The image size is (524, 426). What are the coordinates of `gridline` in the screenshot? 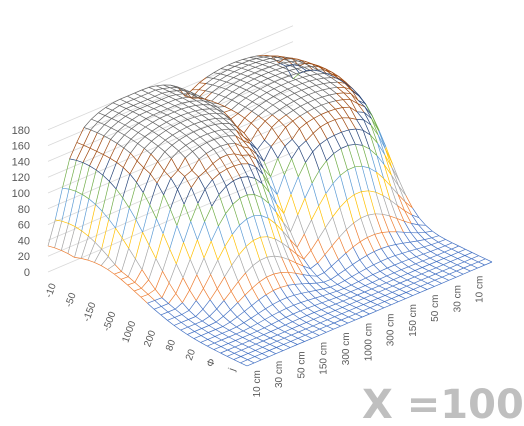 It's located at (170, 220).